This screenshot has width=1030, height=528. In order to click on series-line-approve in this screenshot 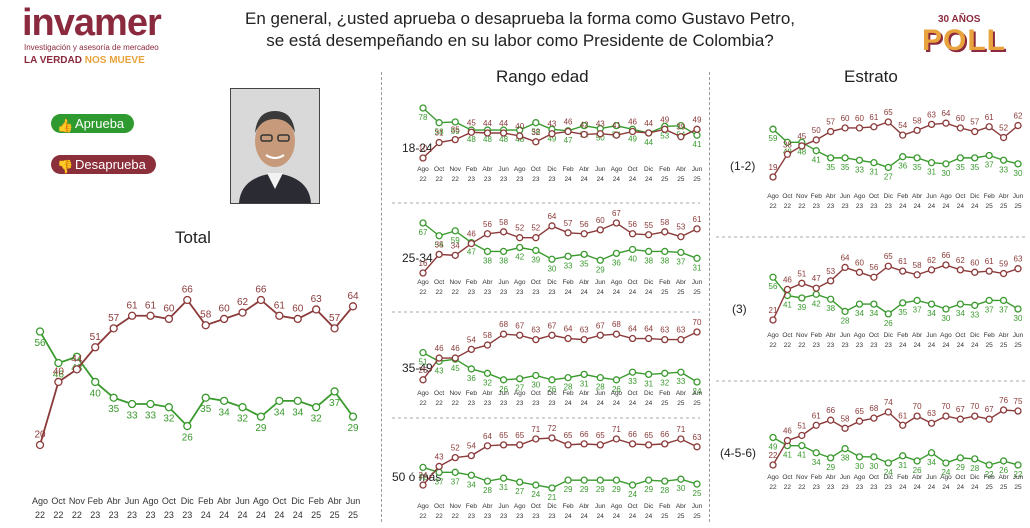, I will do `click(560, 477)`.